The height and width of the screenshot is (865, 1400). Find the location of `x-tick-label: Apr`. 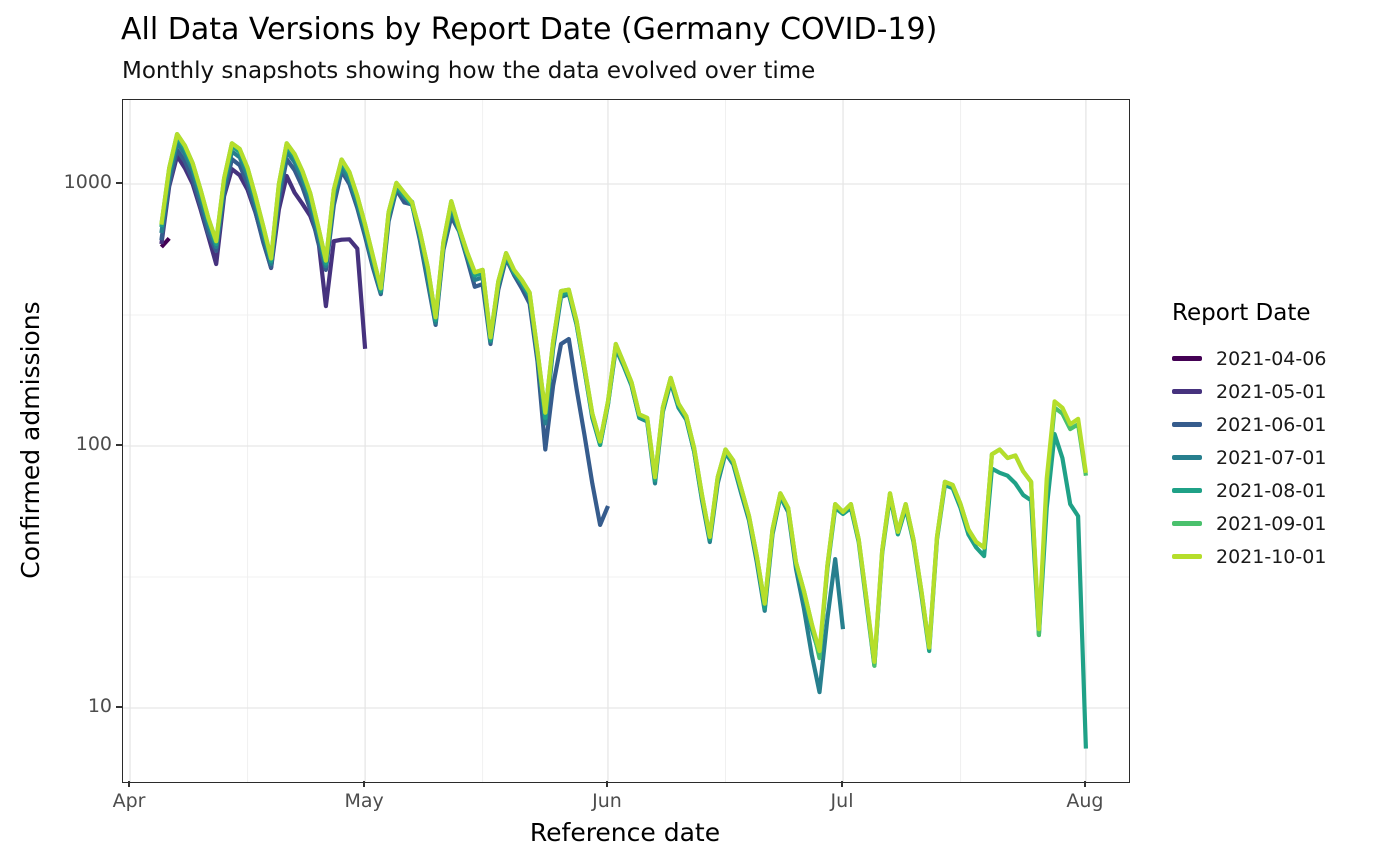

x-tick-label: Apr is located at coordinates (129, 801).